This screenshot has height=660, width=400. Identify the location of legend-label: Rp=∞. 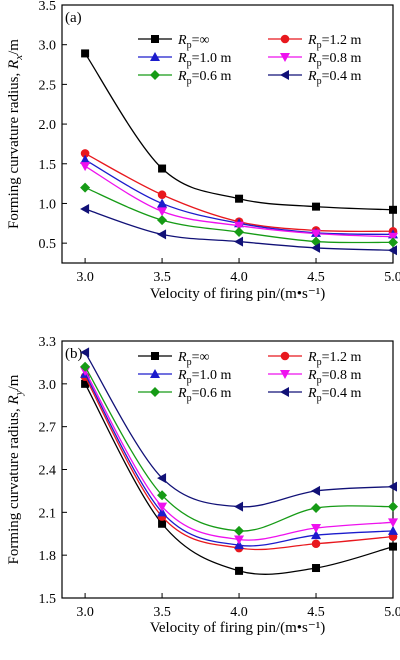
(193, 359).